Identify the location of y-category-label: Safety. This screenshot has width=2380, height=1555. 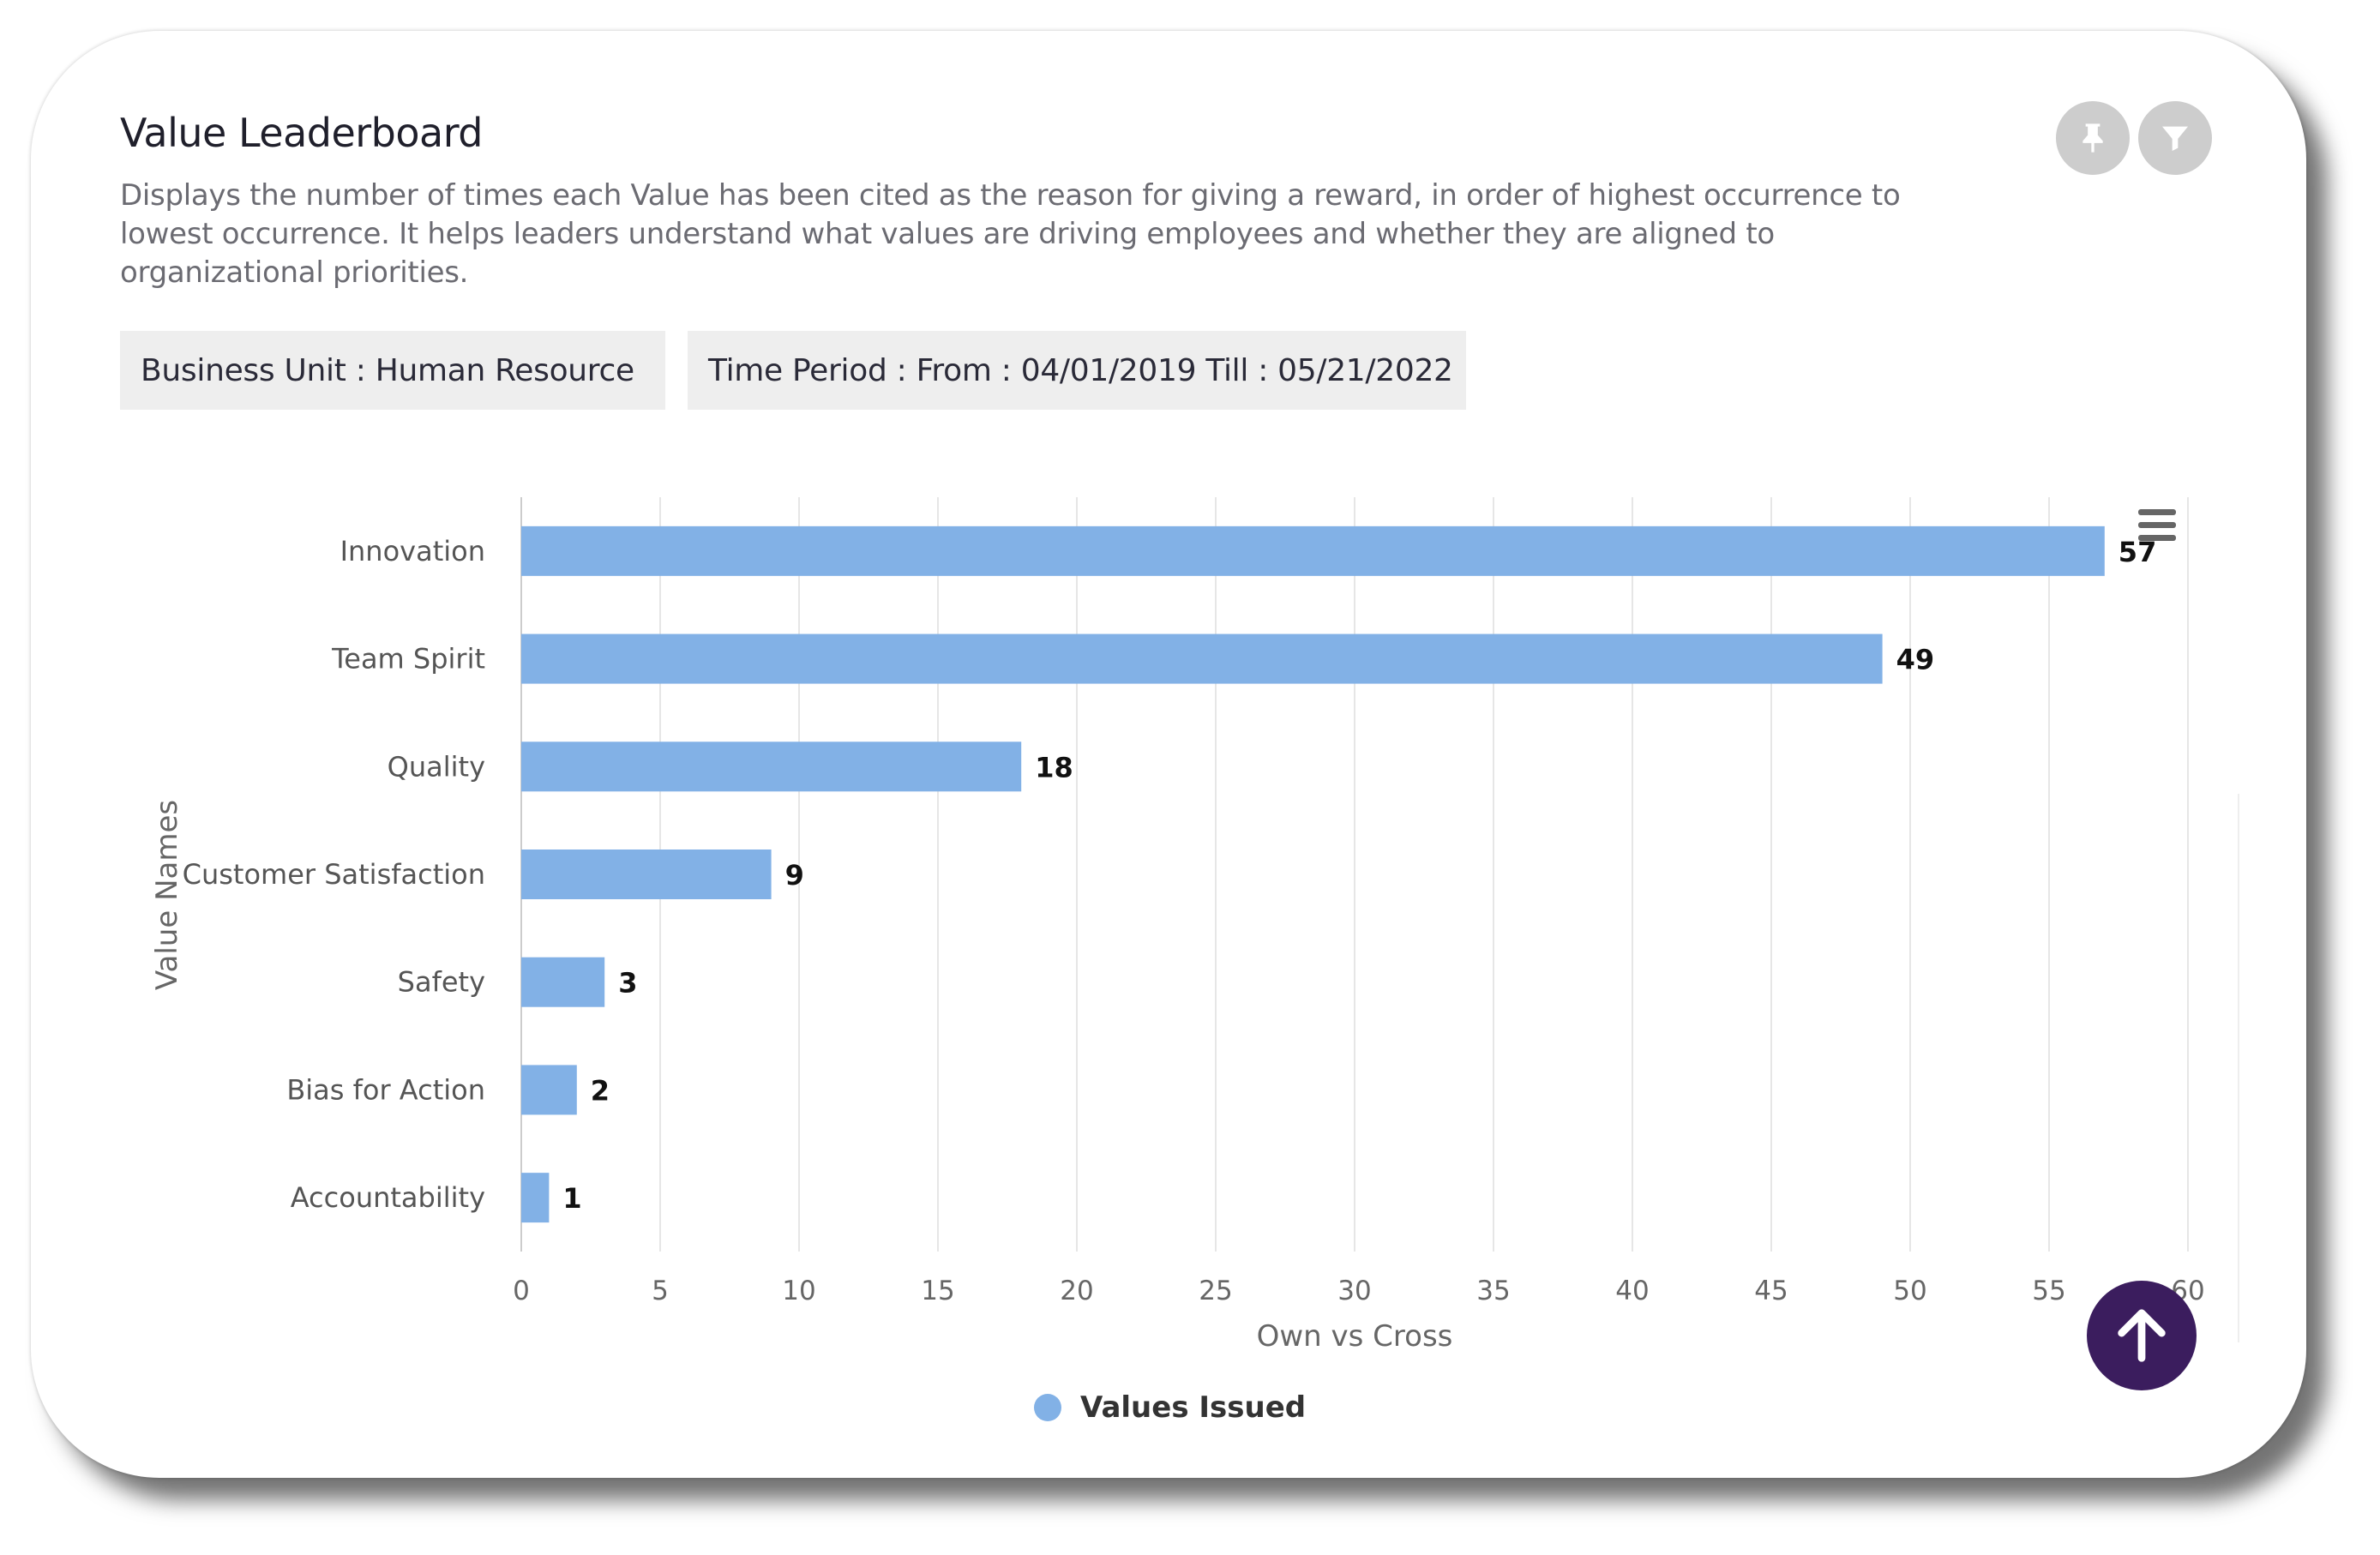
(442, 982).